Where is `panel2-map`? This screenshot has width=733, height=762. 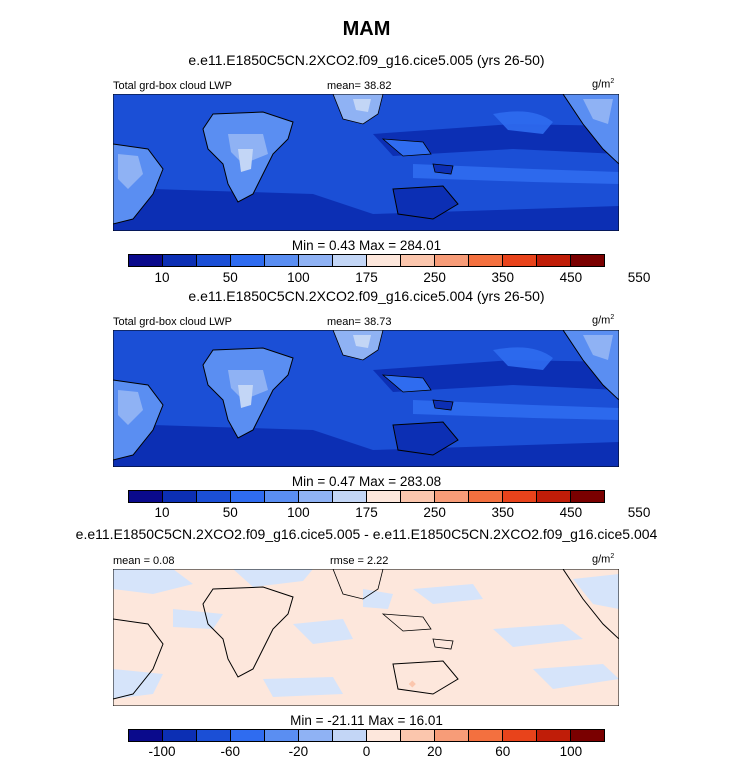 panel2-map is located at coordinates (366, 398).